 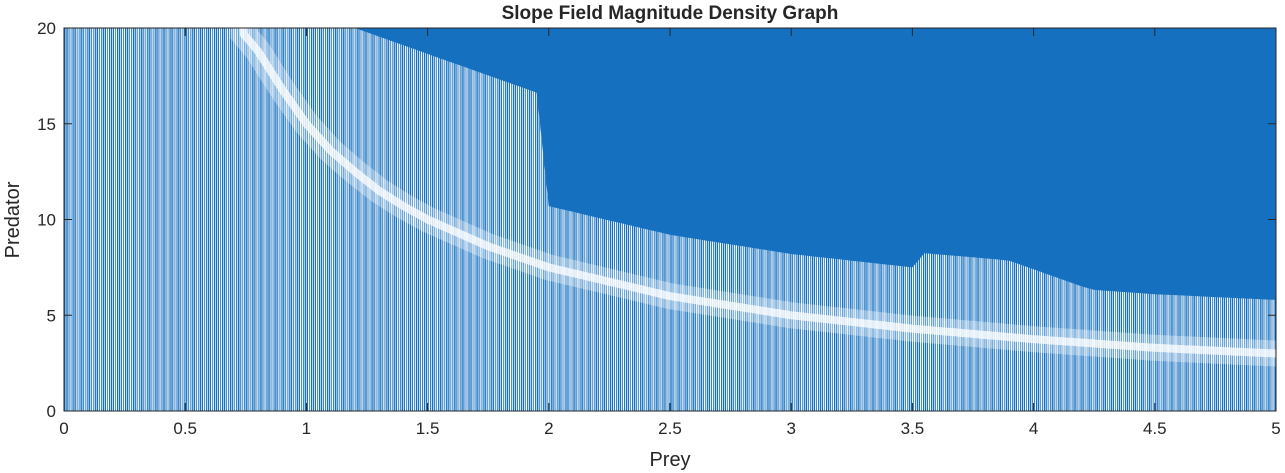 What do you see at coordinates (51, 411) in the screenshot?
I see `y-tick-label: 0` at bounding box center [51, 411].